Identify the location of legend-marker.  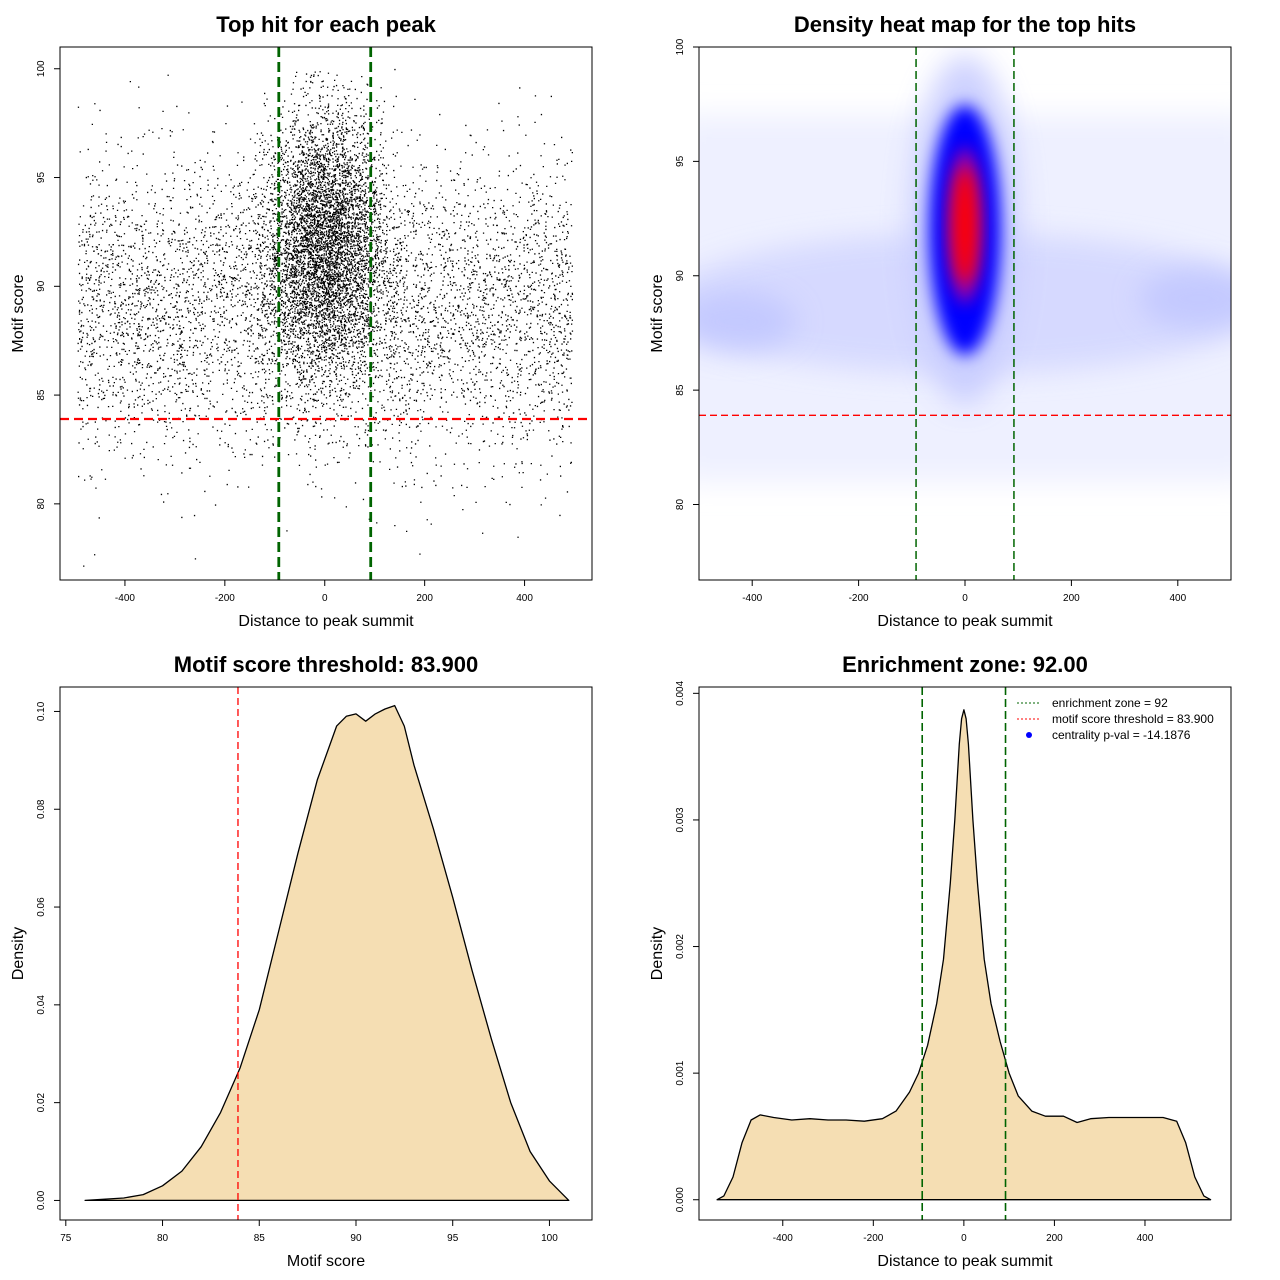
(1029, 735).